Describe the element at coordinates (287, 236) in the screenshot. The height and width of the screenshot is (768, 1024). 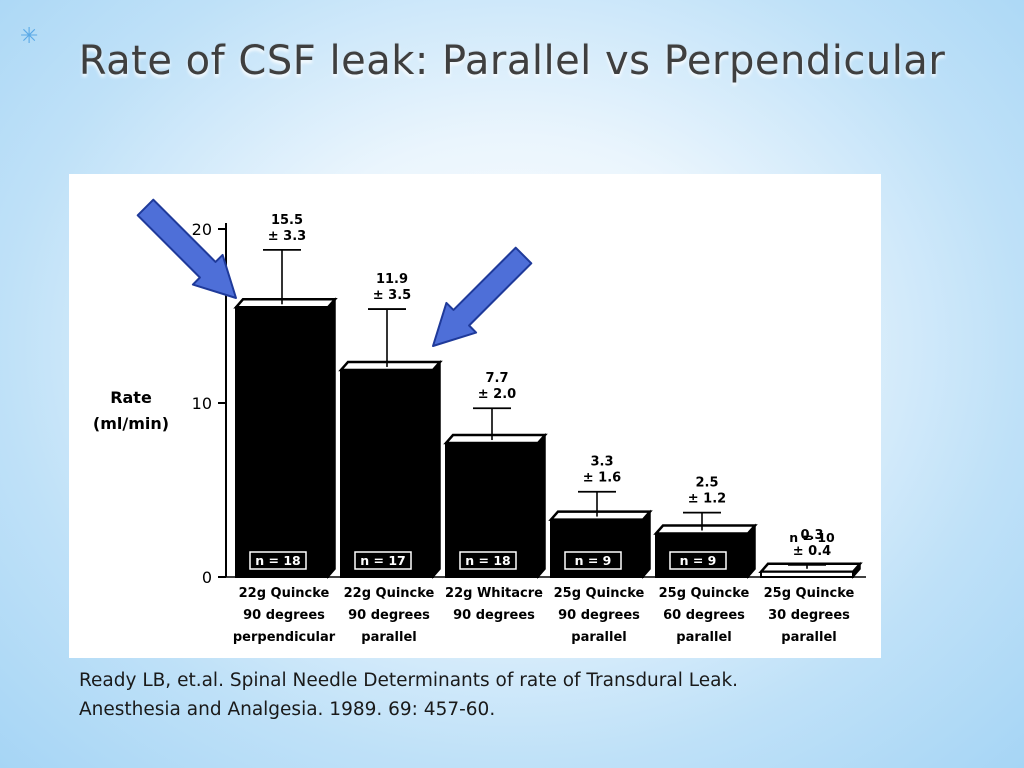
I see `error-label: ± 3.3` at that location.